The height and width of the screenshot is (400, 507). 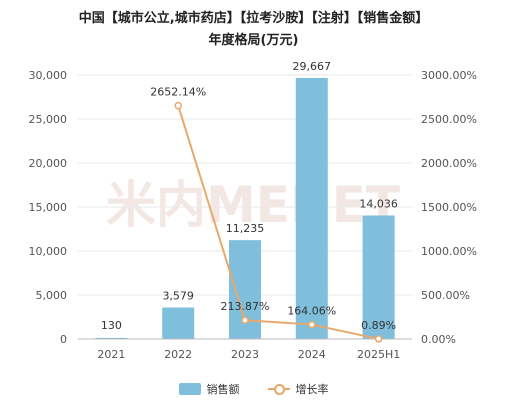 What do you see at coordinates (48, 251) in the screenshot?
I see `y-left-tick-label: 10,000` at bounding box center [48, 251].